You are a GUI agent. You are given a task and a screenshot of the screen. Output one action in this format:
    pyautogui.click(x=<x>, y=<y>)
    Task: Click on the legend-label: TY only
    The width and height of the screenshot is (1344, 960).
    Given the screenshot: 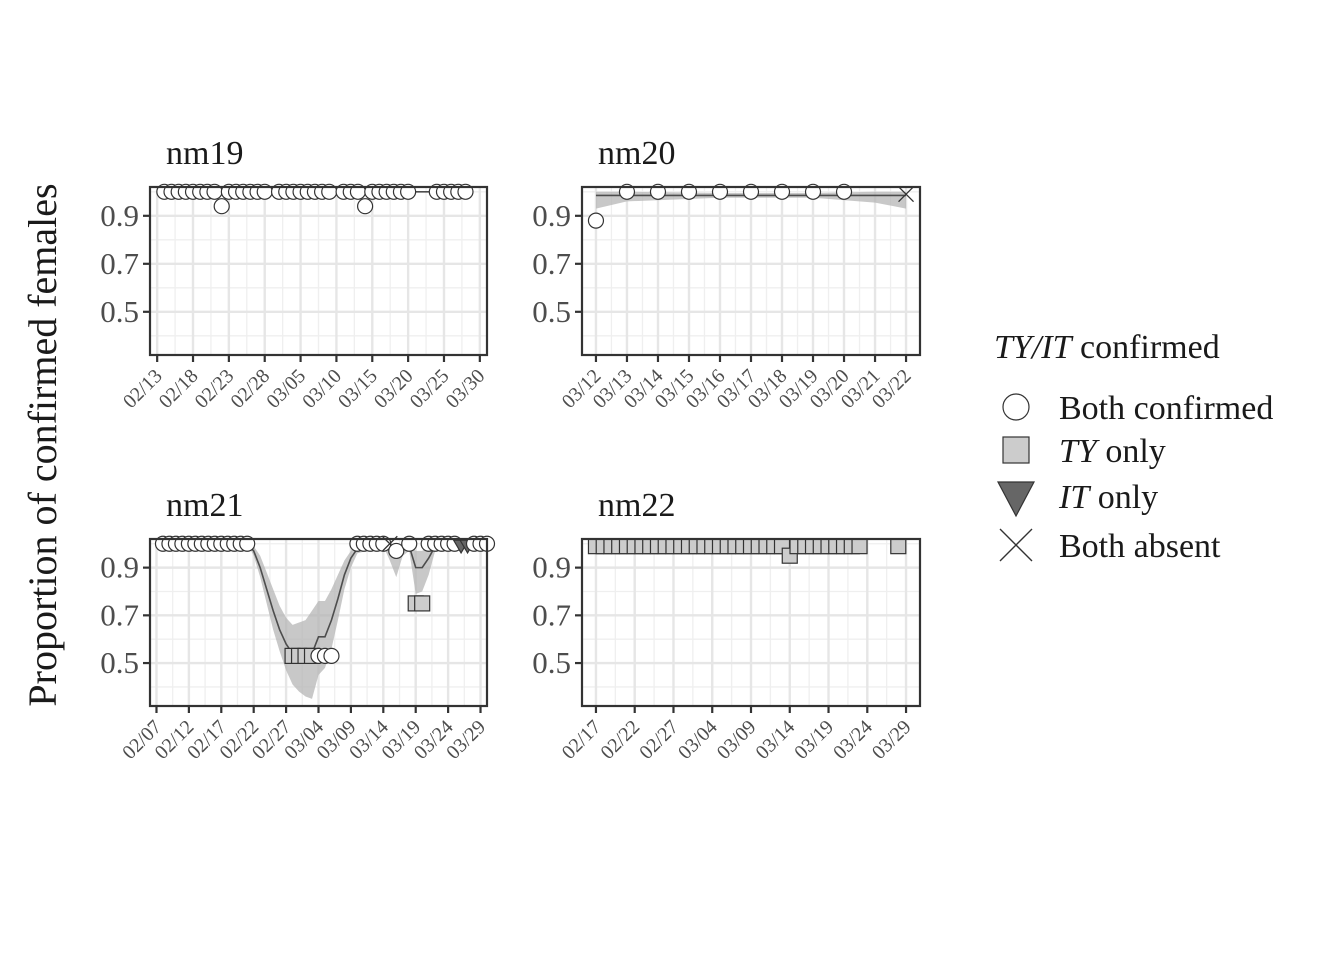 What is the action you would take?
    pyautogui.click(x=1112, y=451)
    